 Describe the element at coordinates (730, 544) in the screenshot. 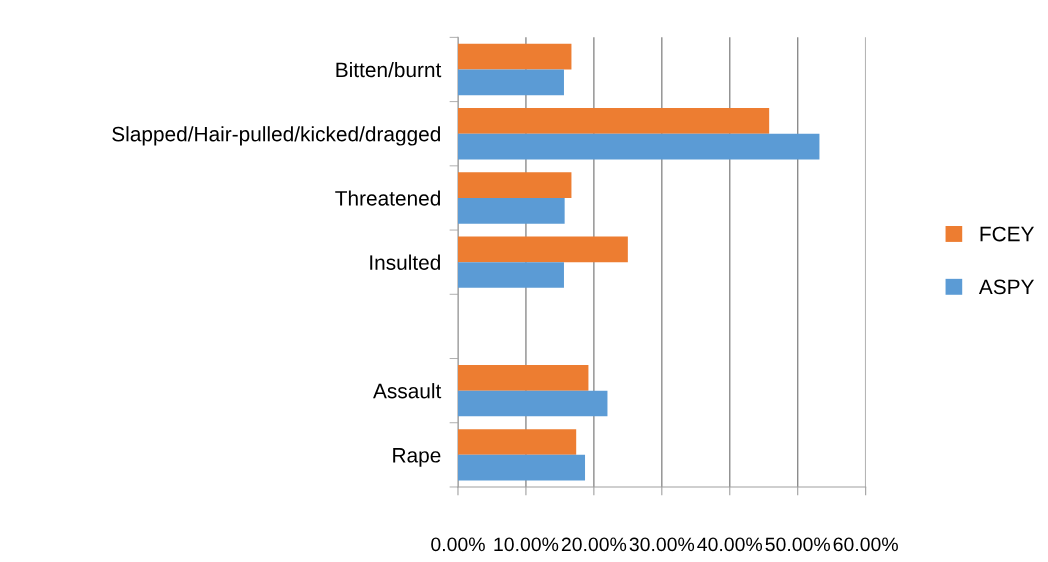

I see `x-tick-label: 40.00%` at that location.